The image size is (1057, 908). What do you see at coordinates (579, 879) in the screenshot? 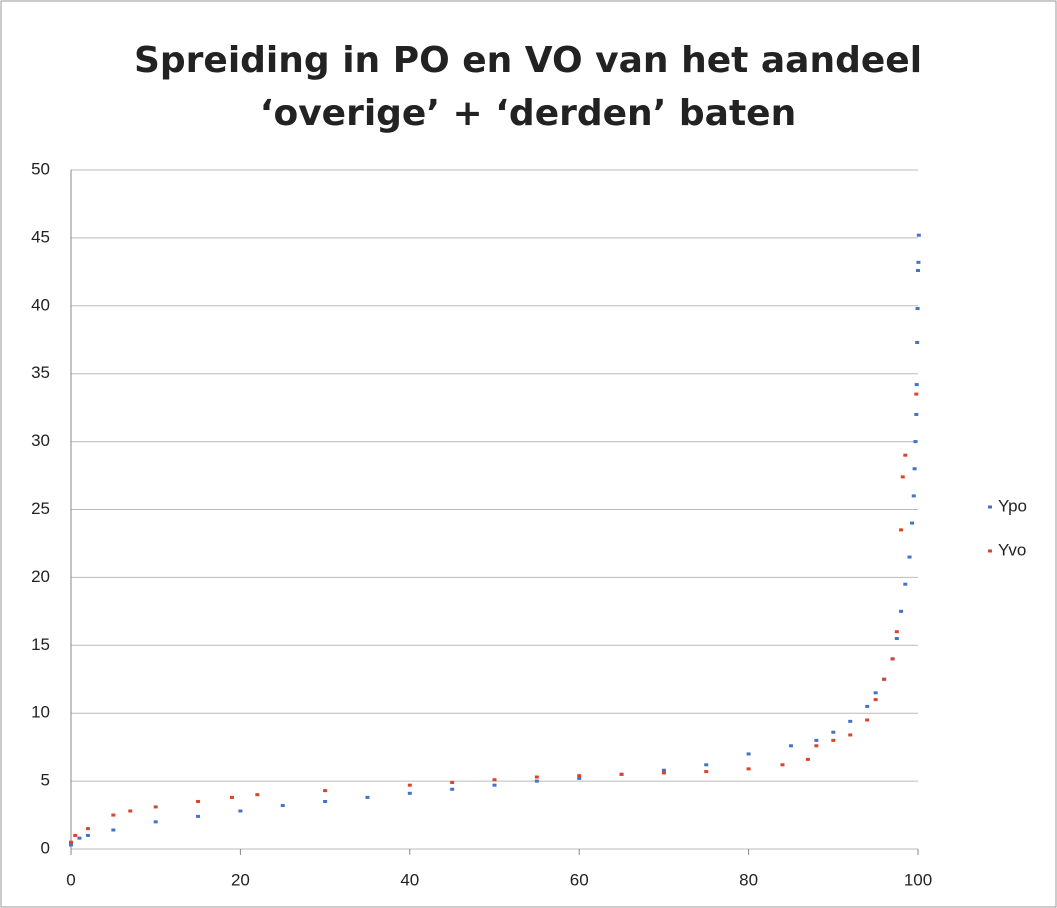
I see `x-tick-label: 60` at bounding box center [579, 879].